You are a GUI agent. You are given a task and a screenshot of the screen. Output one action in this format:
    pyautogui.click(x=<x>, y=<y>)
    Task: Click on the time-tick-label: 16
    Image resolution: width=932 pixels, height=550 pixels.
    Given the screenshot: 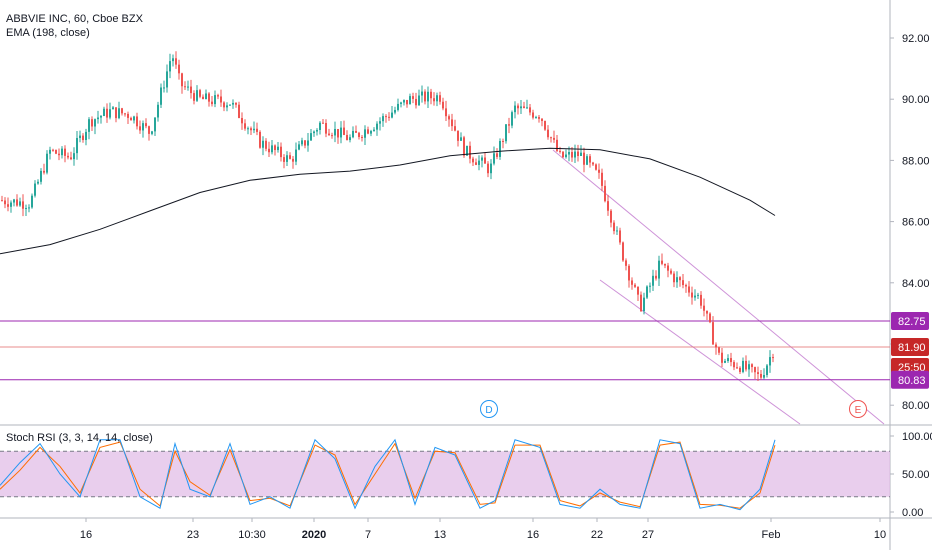 What is the action you would take?
    pyautogui.click(x=533, y=535)
    